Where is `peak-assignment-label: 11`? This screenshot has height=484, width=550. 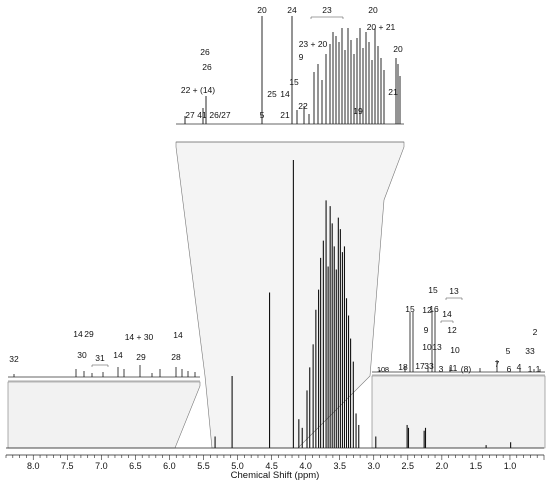 peak-assignment-label: 11 is located at coordinates (453, 368).